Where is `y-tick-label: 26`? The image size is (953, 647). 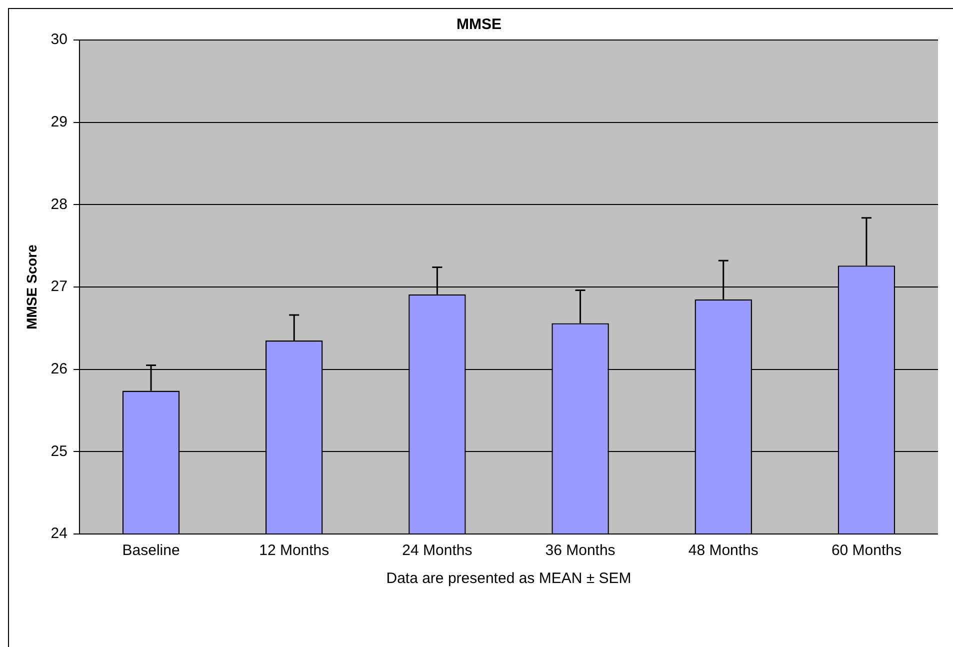 y-tick-label: 26 is located at coordinates (59, 369).